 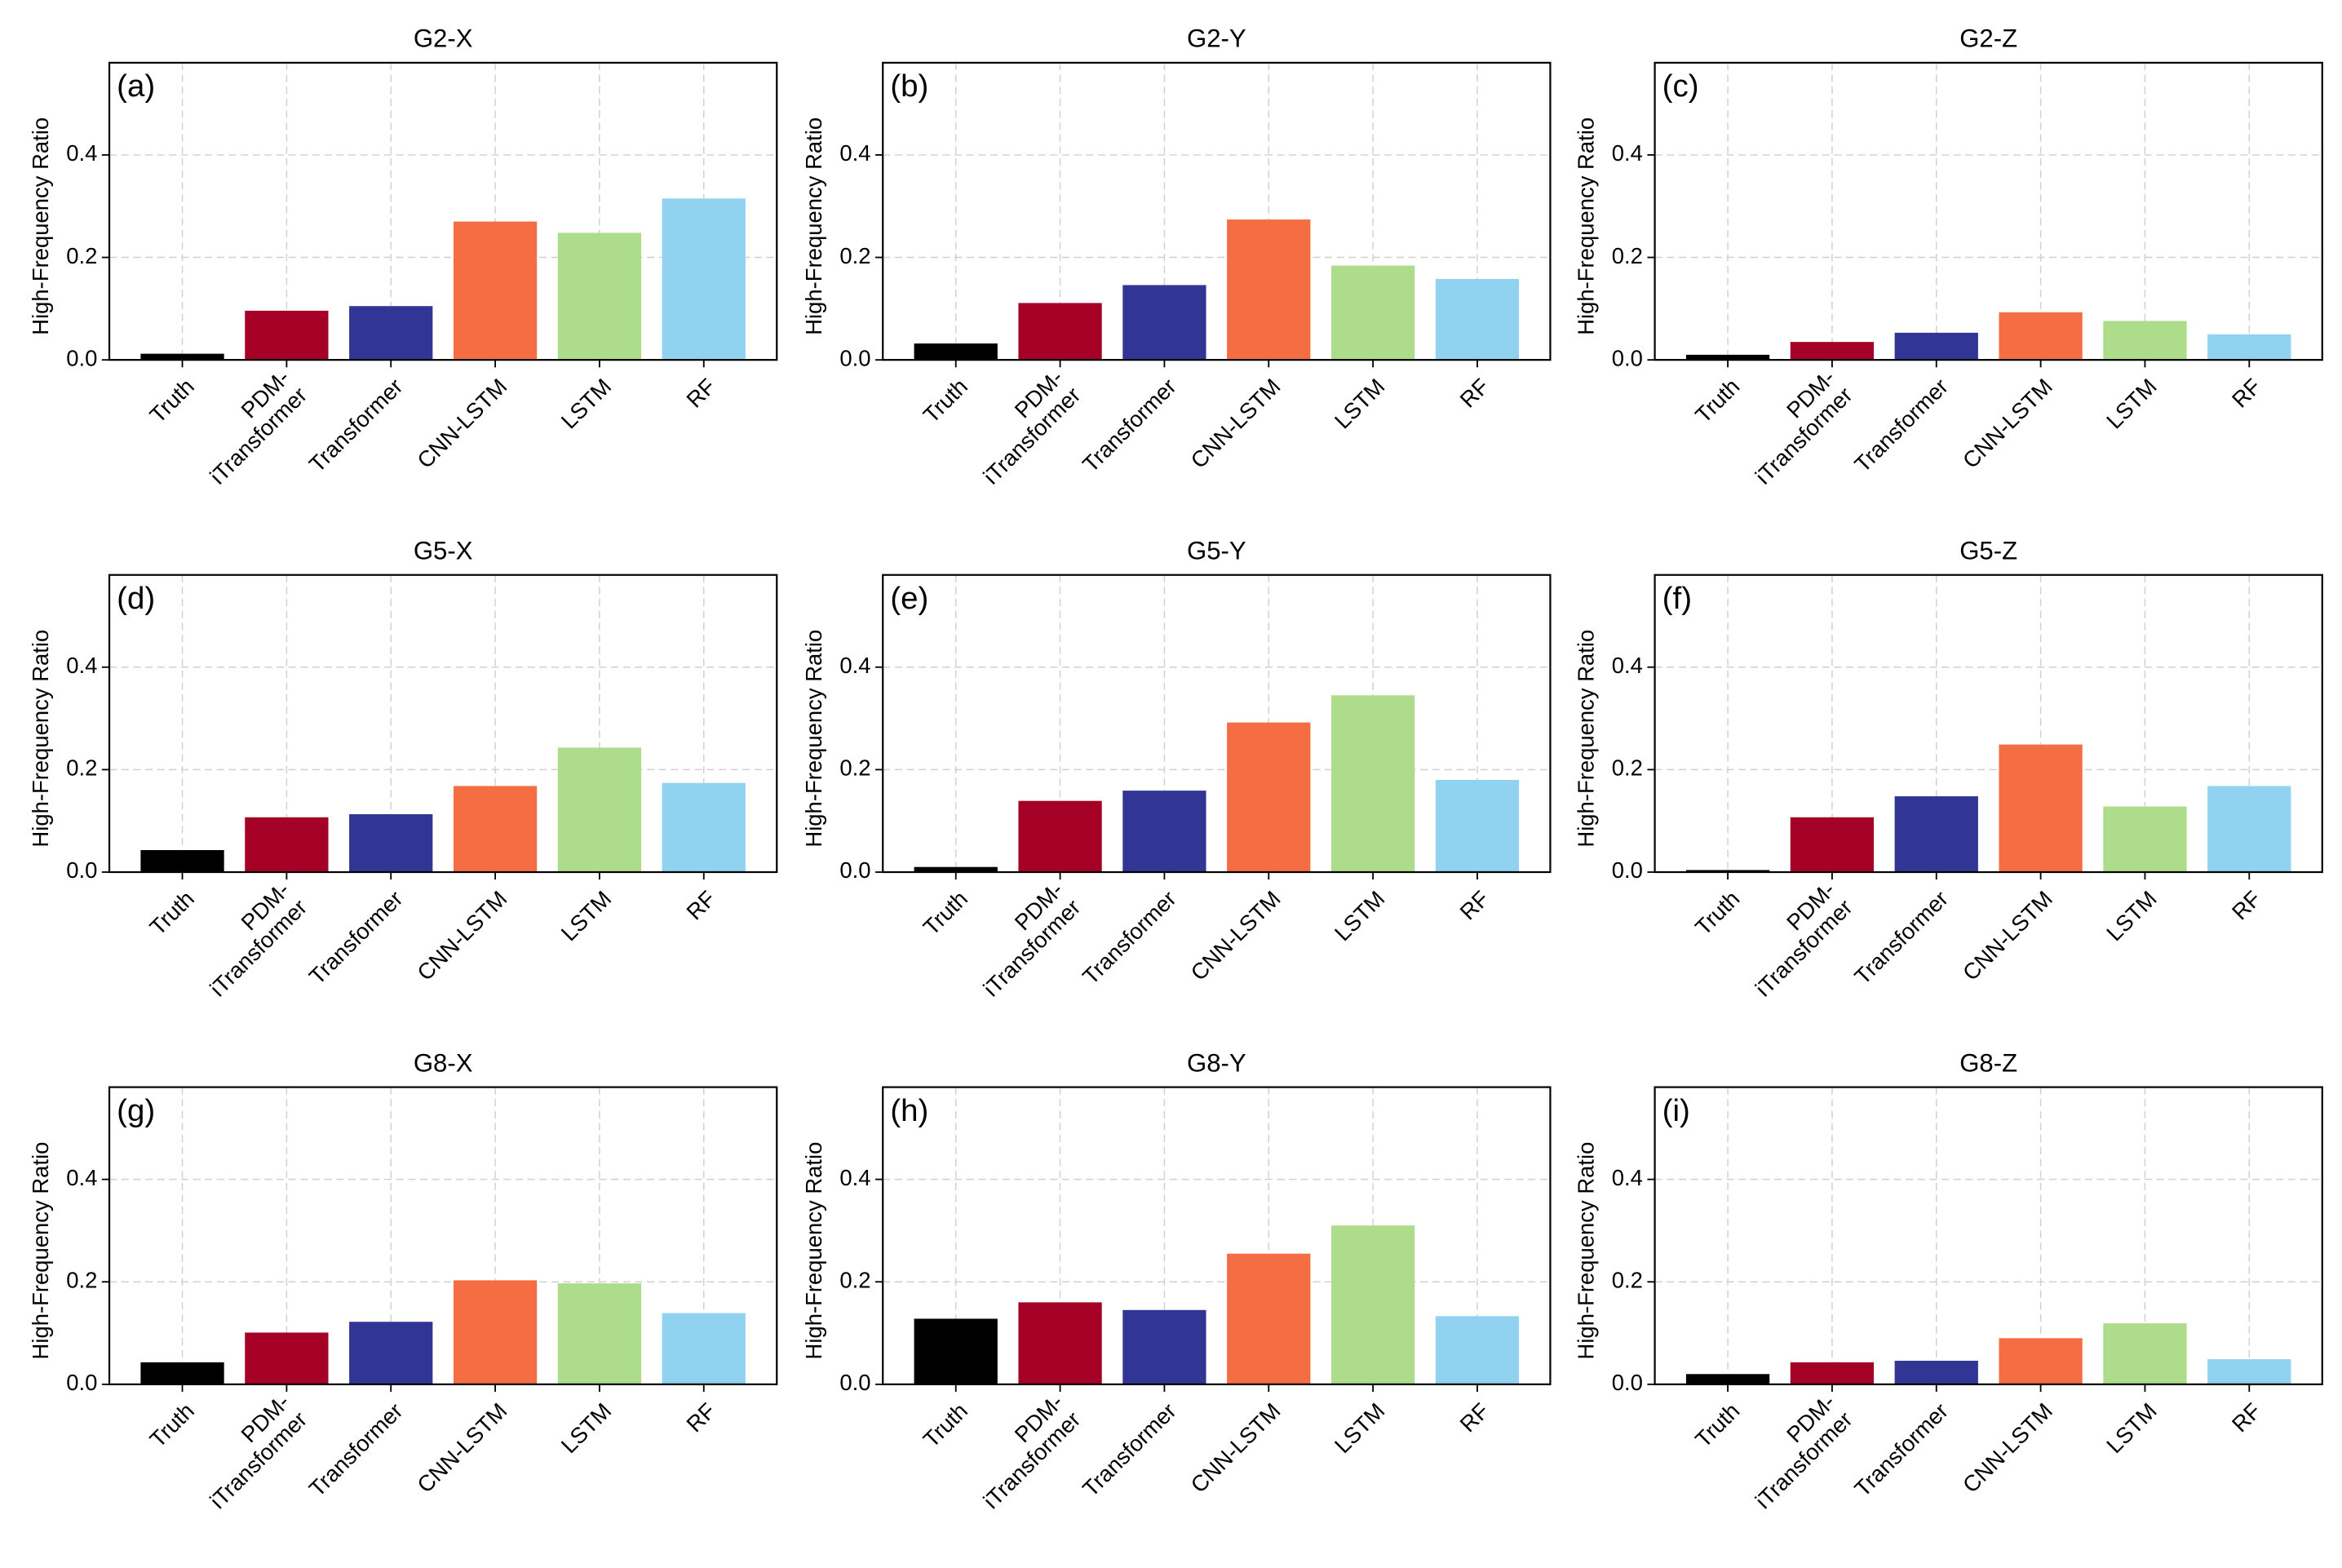 I want to click on chart-title: G8-X, so click(x=444, y=1062).